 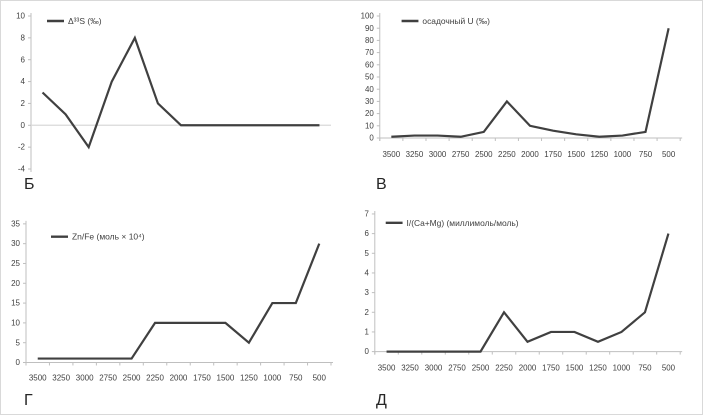 What do you see at coordinates (368, 16) in the screenshot?
I see `y-tick-label: 100` at bounding box center [368, 16].